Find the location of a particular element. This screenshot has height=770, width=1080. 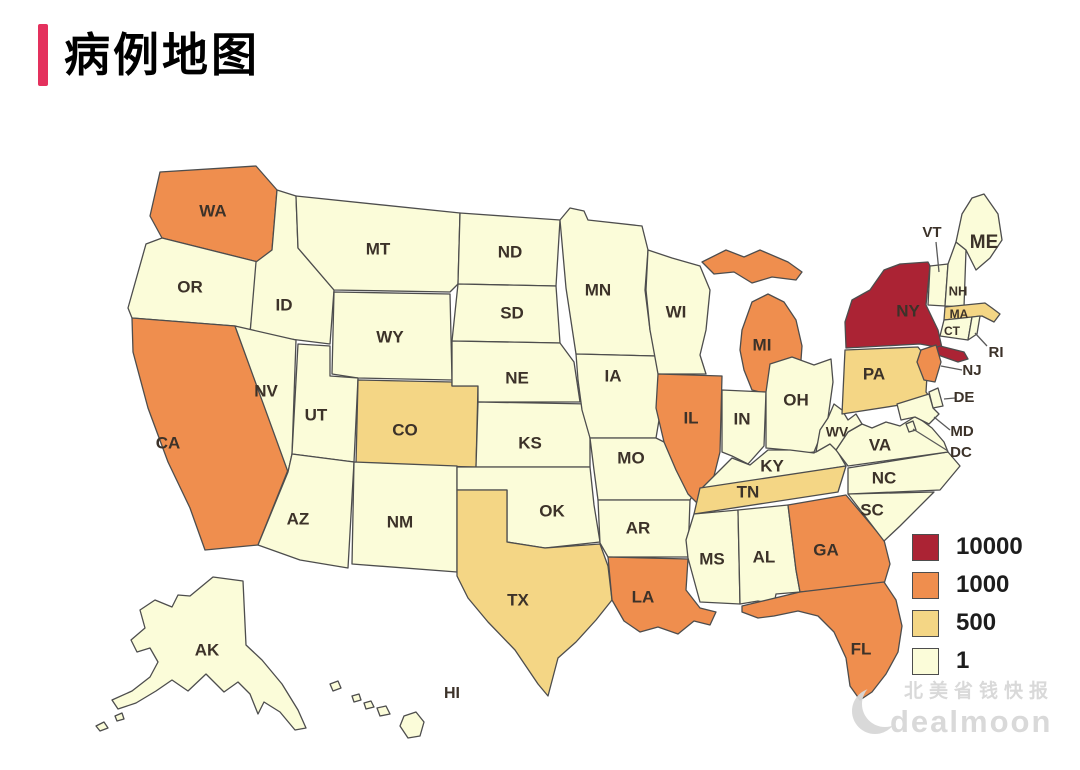

state-TX is located at coordinates (534, 593).